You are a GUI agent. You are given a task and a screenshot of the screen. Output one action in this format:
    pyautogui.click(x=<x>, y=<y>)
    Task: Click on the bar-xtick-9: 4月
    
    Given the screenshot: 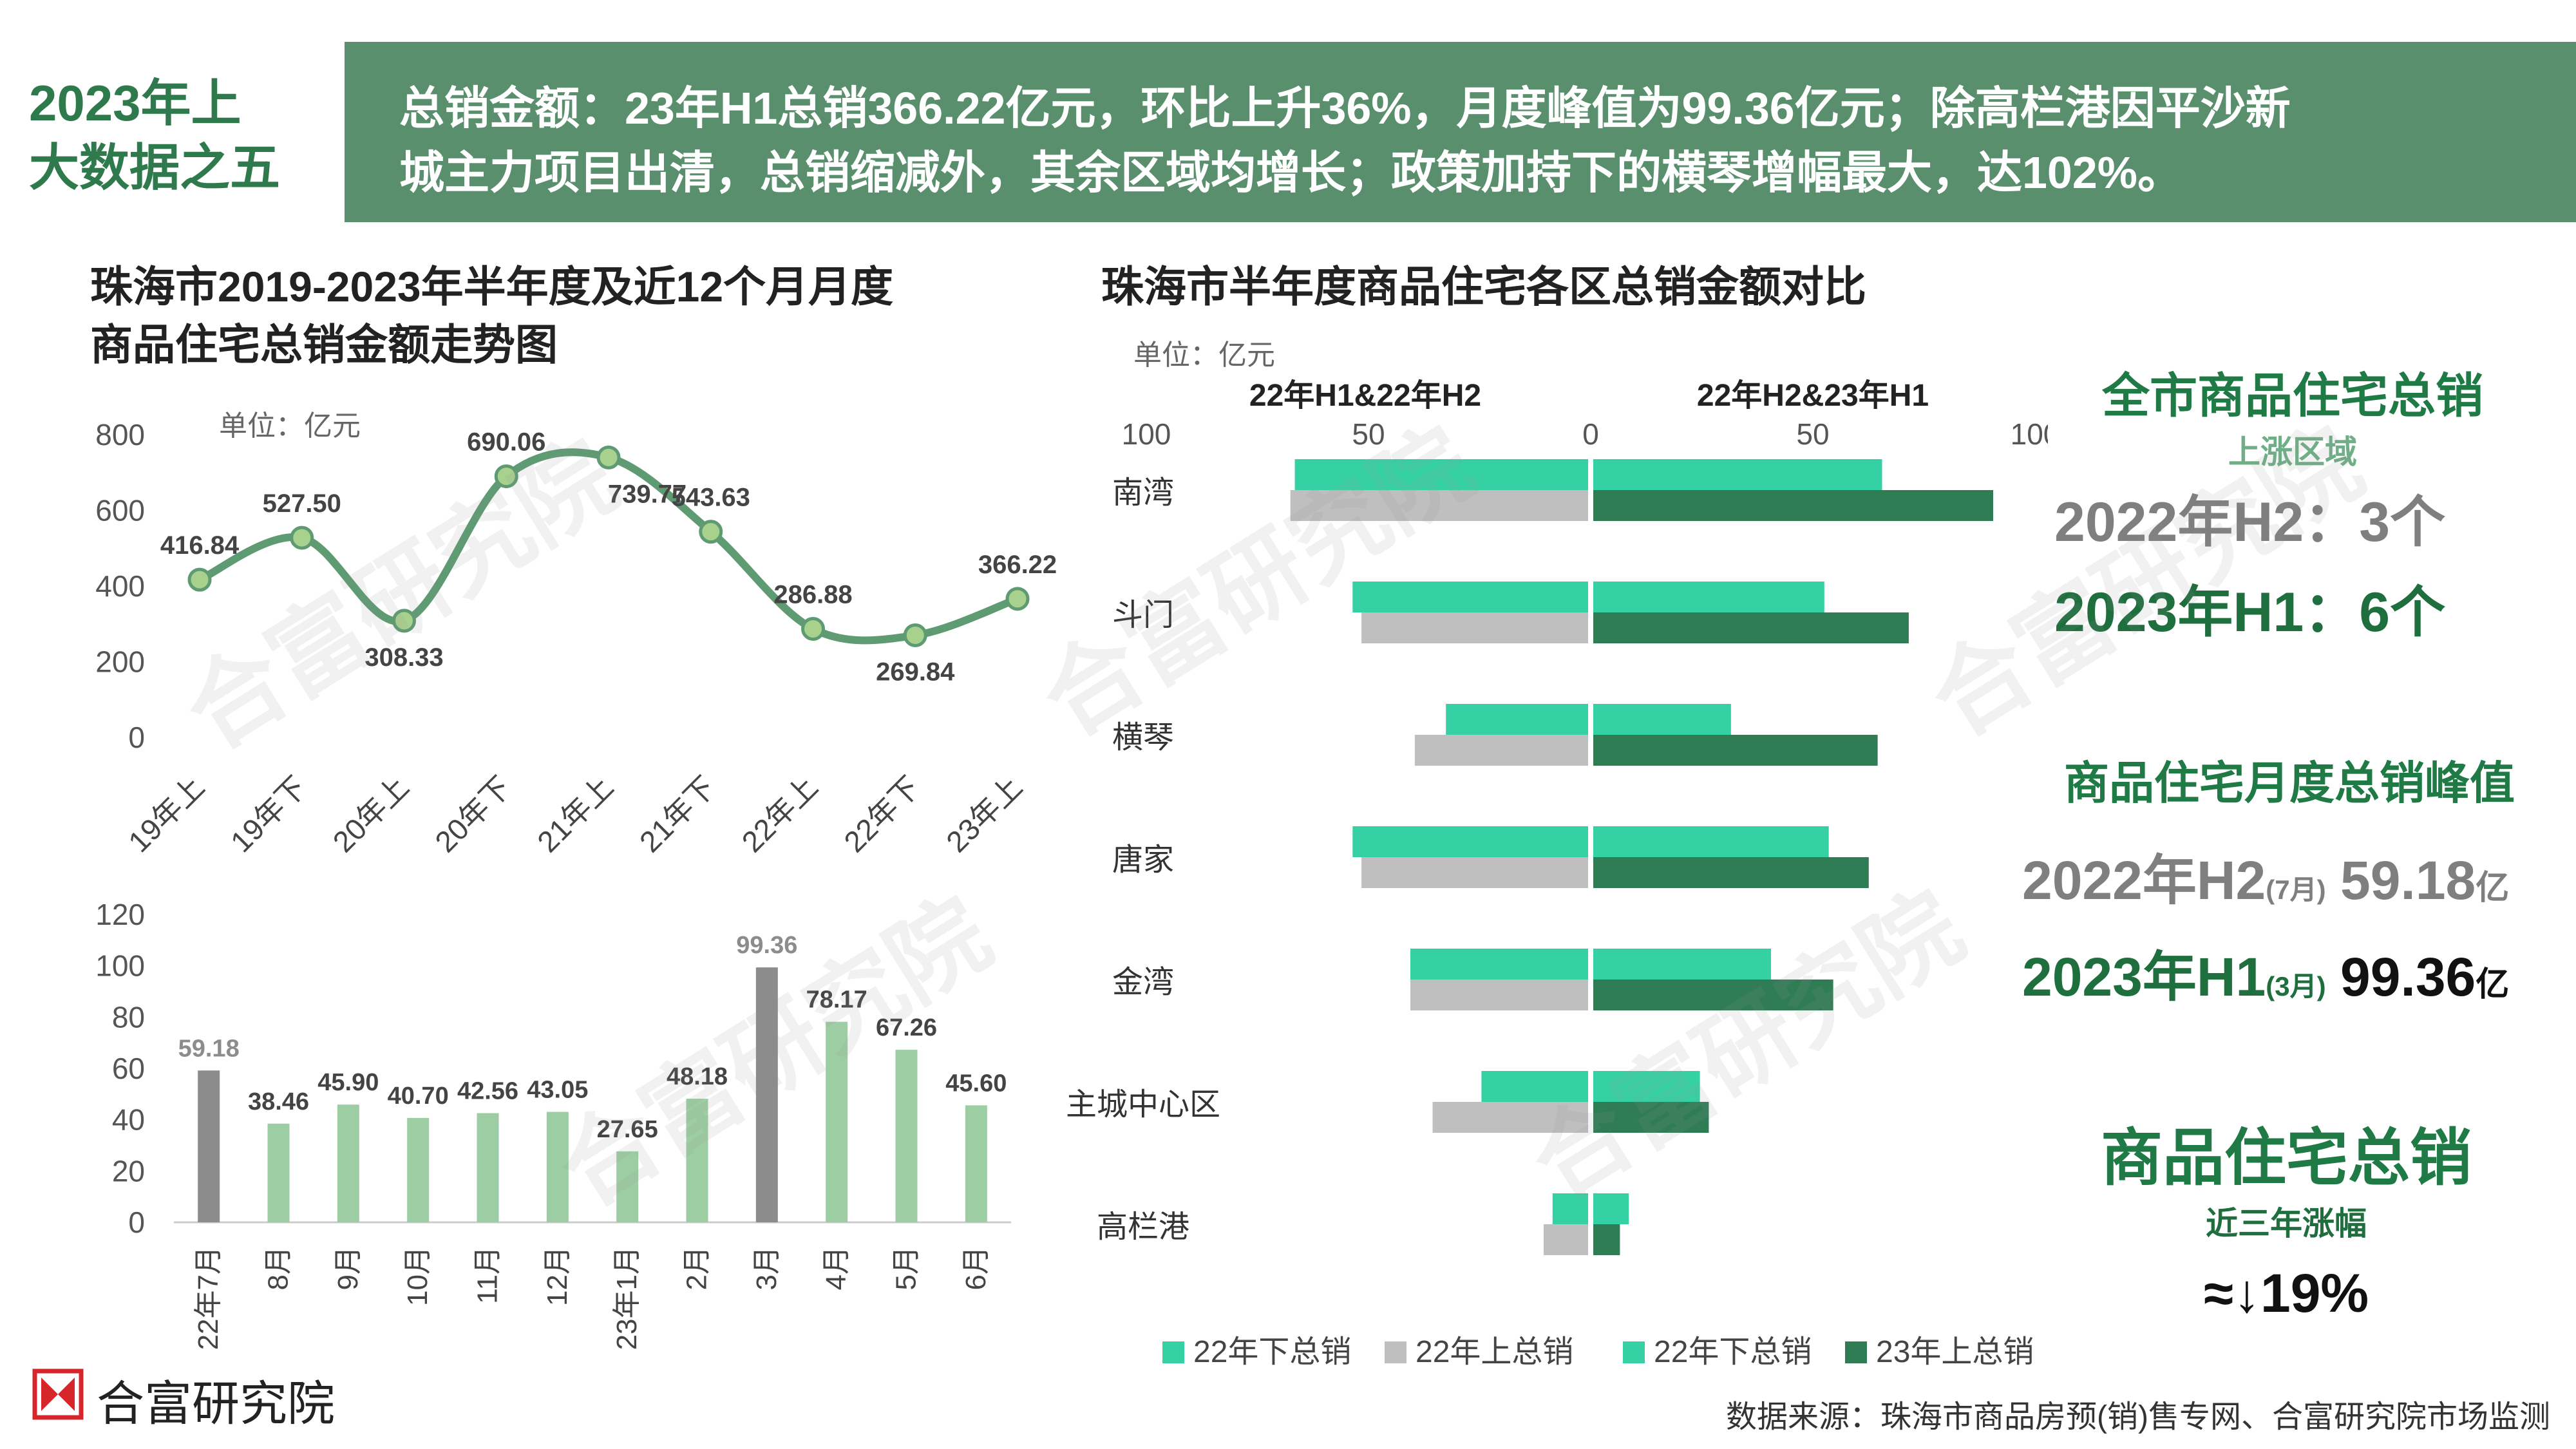 What is the action you would take?
    pyautogui.click(x=836, y=1268)
    